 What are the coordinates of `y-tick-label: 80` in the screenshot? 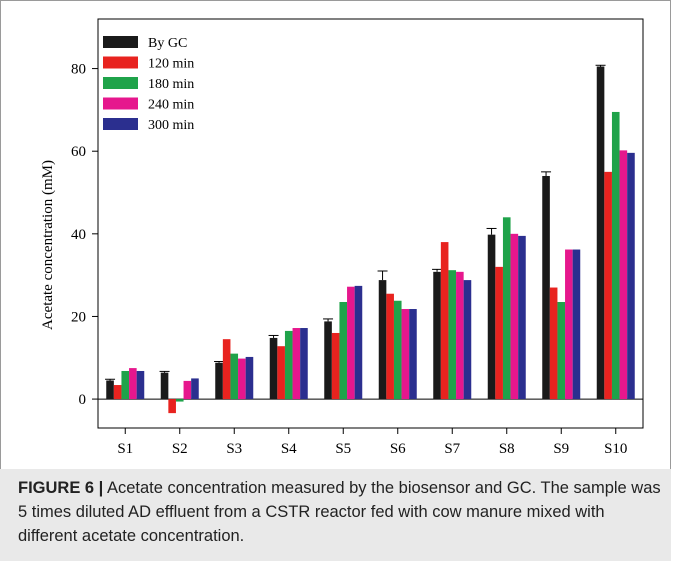 It's located at (78, 70).